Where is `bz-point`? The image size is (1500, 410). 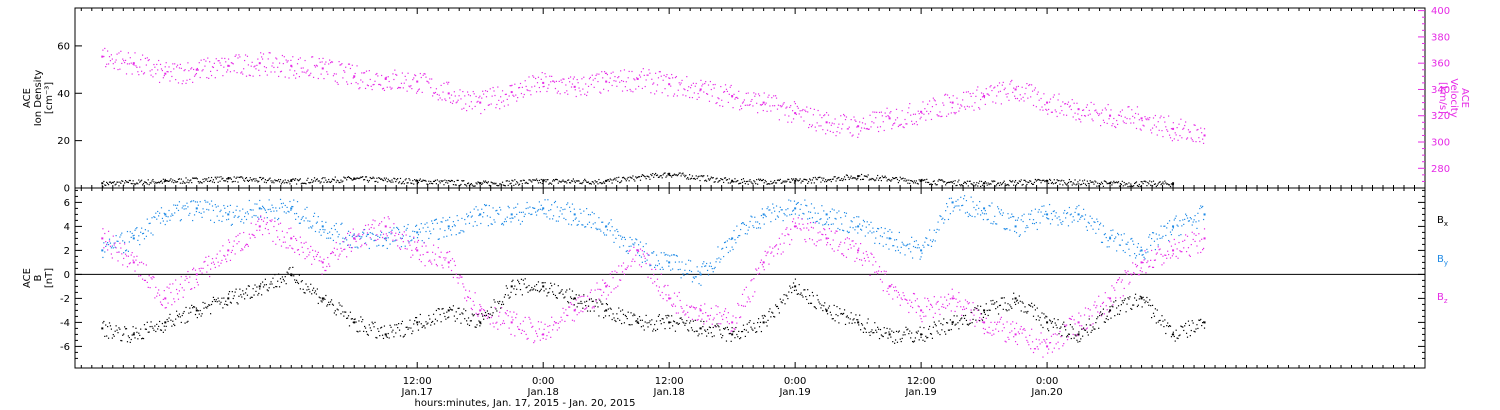 bz-point is located at coordinates (480, 310).